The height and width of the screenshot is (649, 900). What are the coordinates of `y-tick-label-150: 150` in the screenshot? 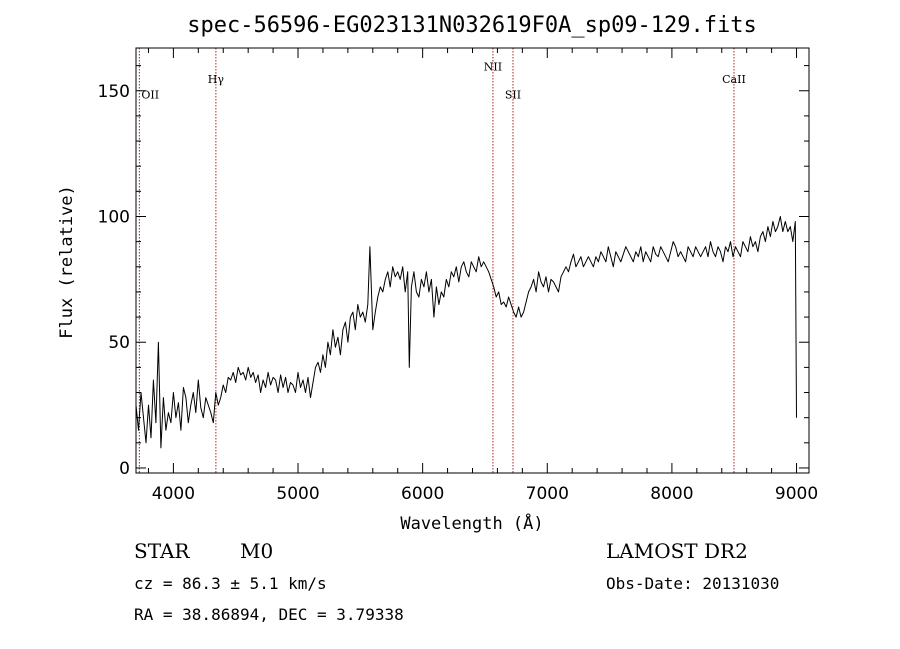 It's located at (114, 92).